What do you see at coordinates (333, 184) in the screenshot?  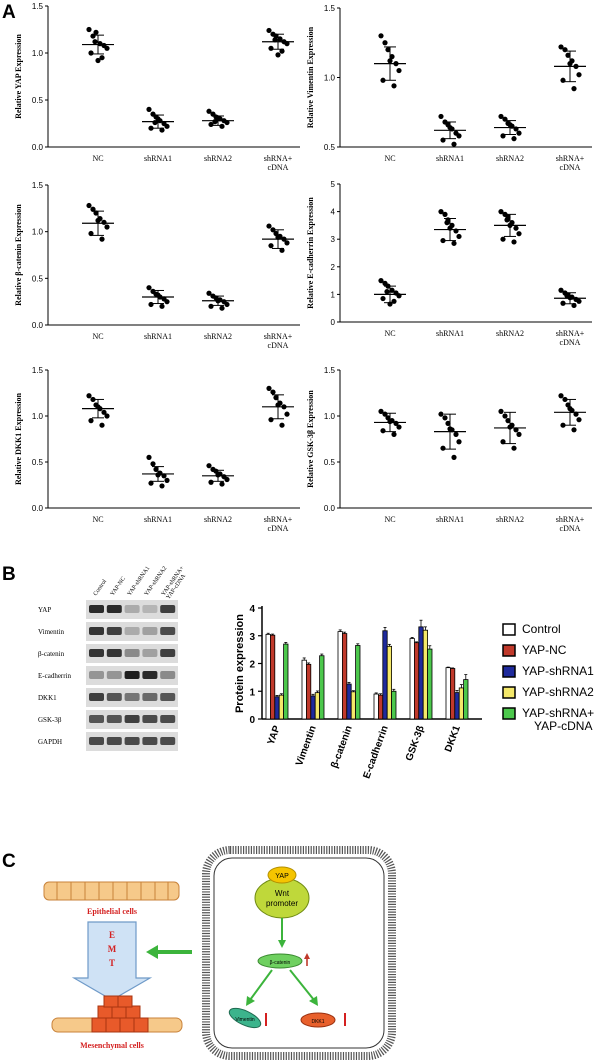 I see `y-tick-label: 5` at bounding box center [333, 184].